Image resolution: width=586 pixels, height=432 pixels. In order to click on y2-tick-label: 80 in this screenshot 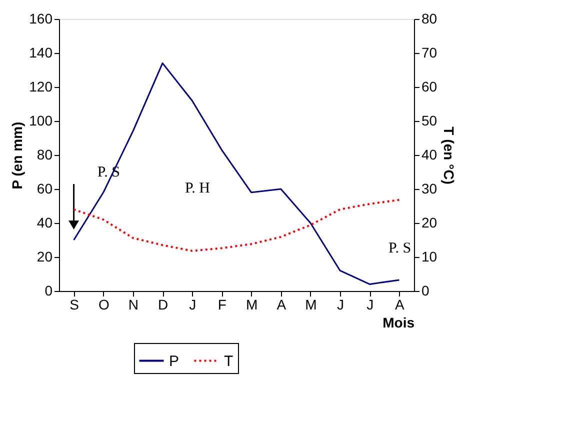, I will do `click(430, 18)`.